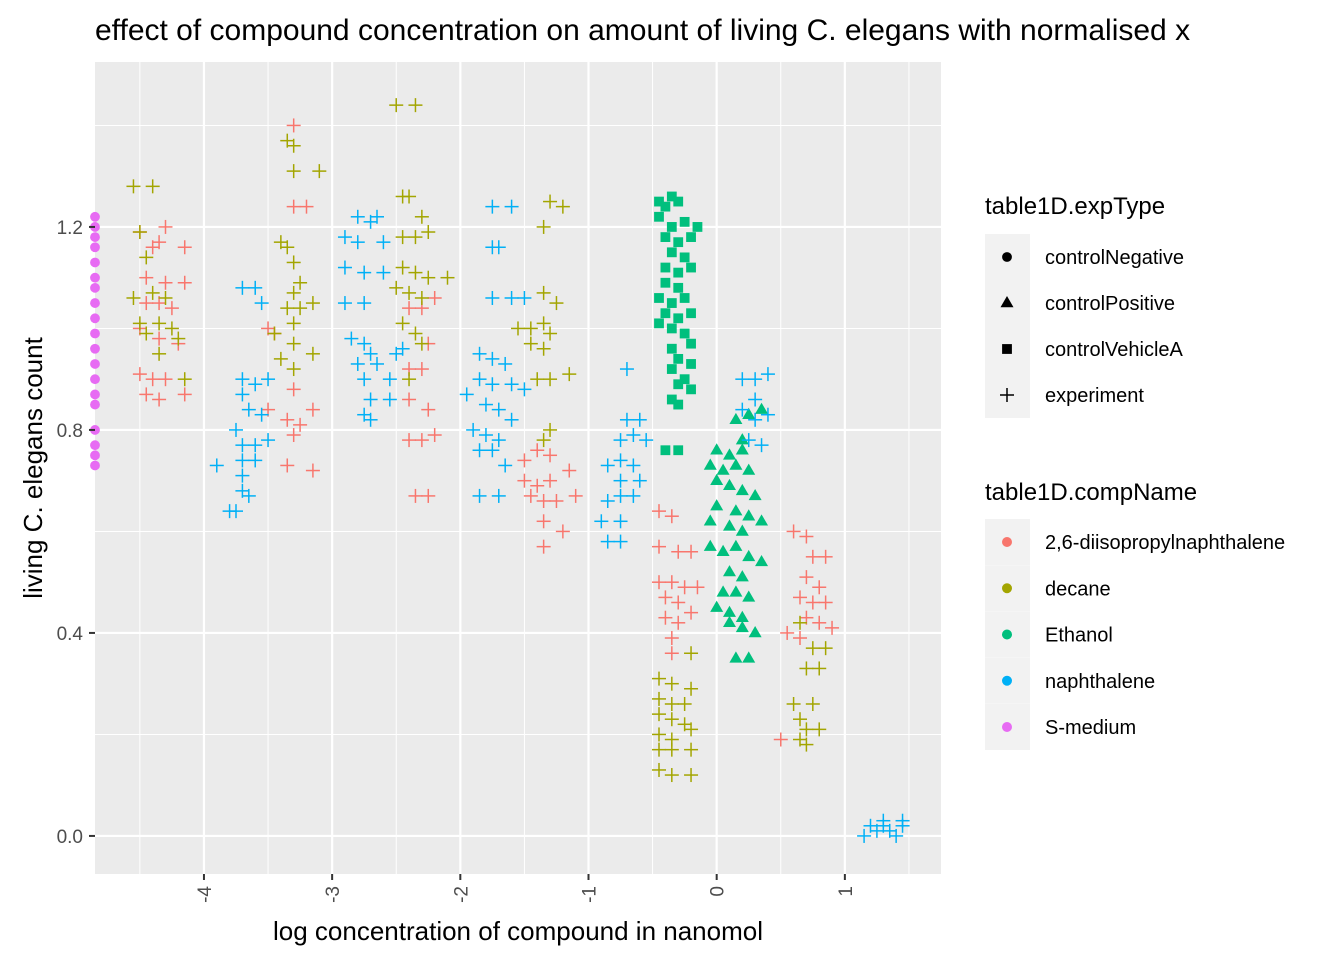  Describe the element at coordinates (1078, 589) in the screenshot. I see `legend-compname-label: decane` at that location.